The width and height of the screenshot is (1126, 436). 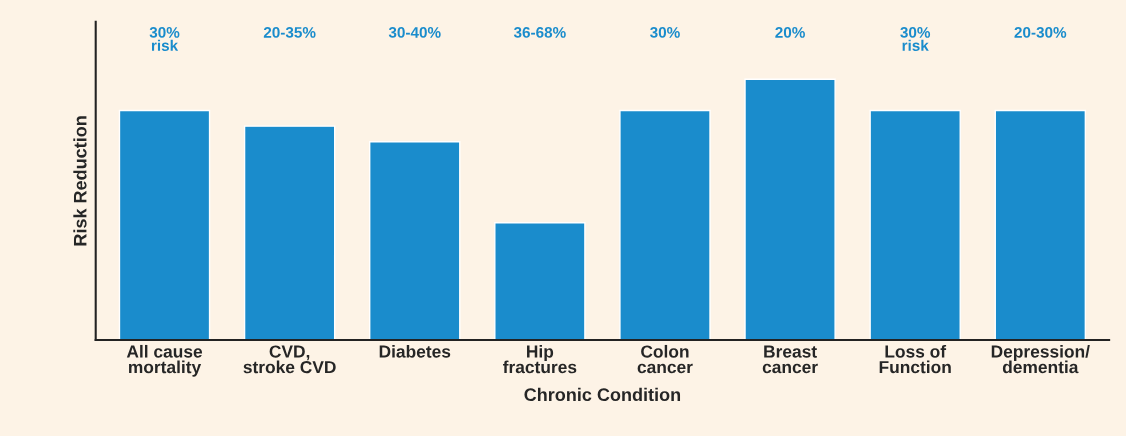 What do you see at coordinates (164, 360) in the screenshot?
I see `x-tick-label: All cause mortality` at bounding box center [164, 360].